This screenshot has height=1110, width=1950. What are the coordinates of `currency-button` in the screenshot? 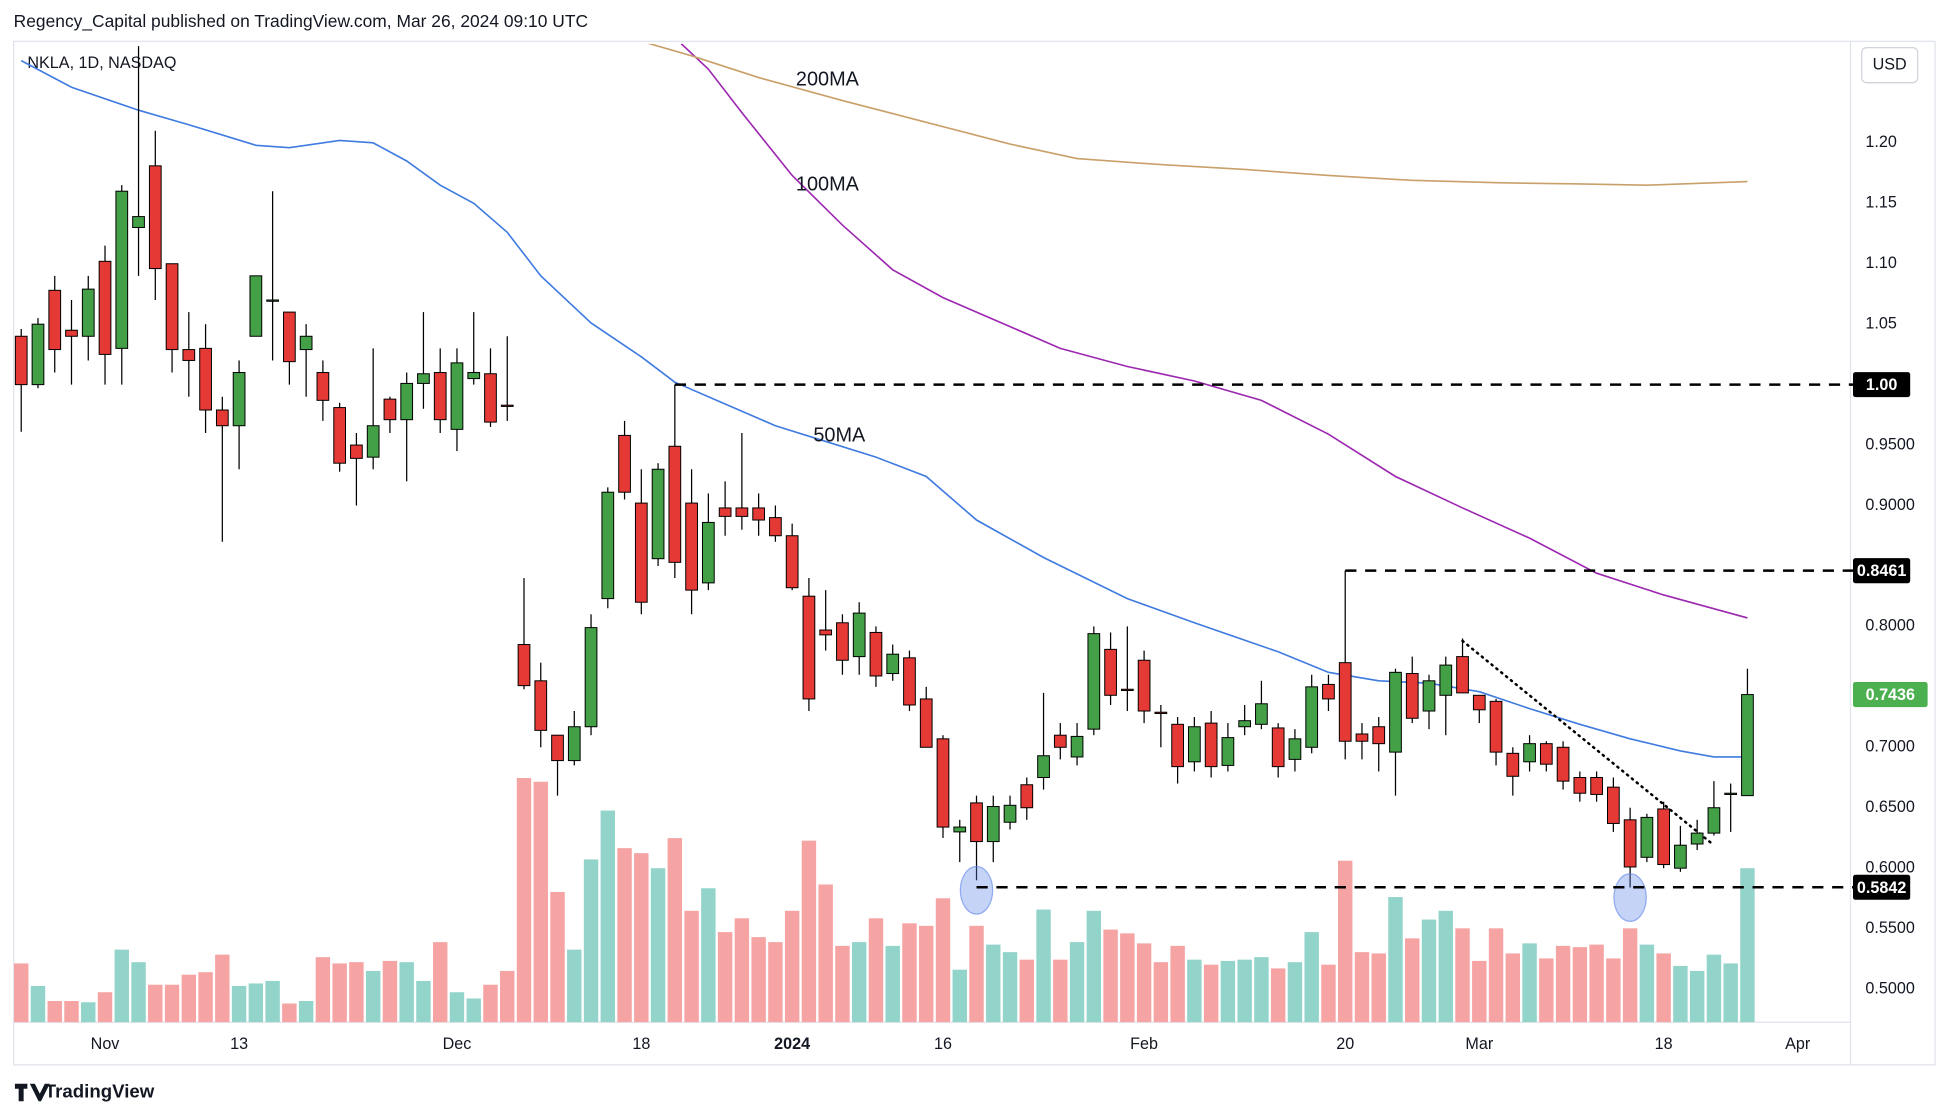 It's located at (1890, 65).